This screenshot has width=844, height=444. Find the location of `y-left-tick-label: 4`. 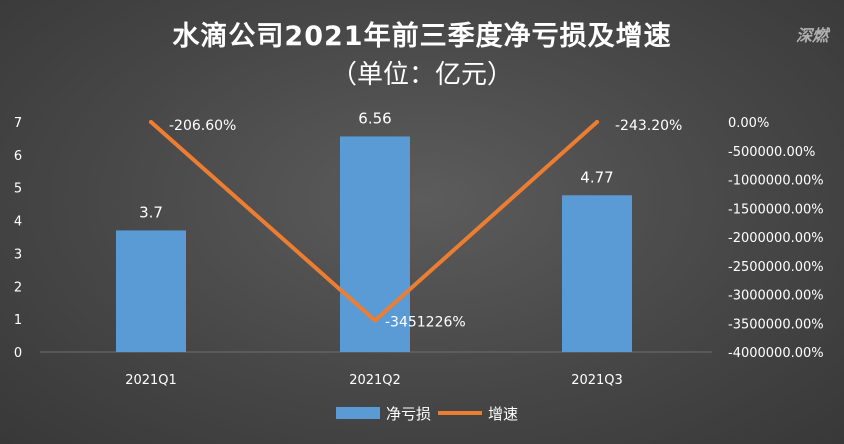

y-left-tick-label: 4 is located at coordinates (18, 222).